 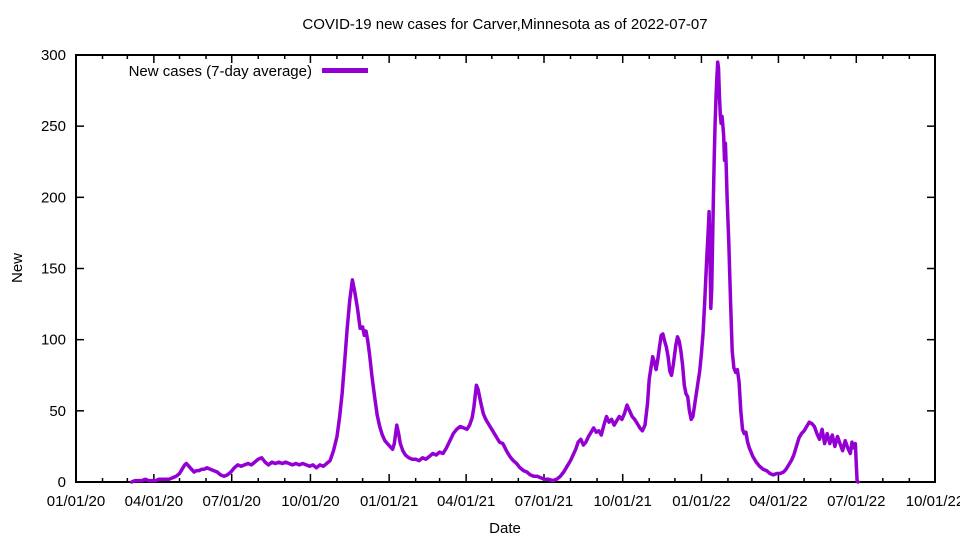 What do you see at coordinates (505, 528) in the screenshot?
I see `x-axis-label: Date` at bounding box center [505, 528].